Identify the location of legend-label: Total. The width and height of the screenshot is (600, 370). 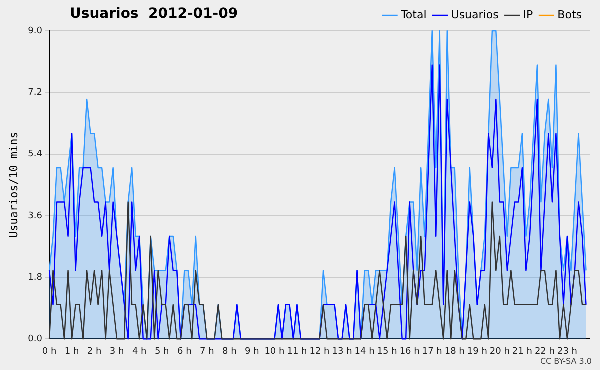
(413, 15).